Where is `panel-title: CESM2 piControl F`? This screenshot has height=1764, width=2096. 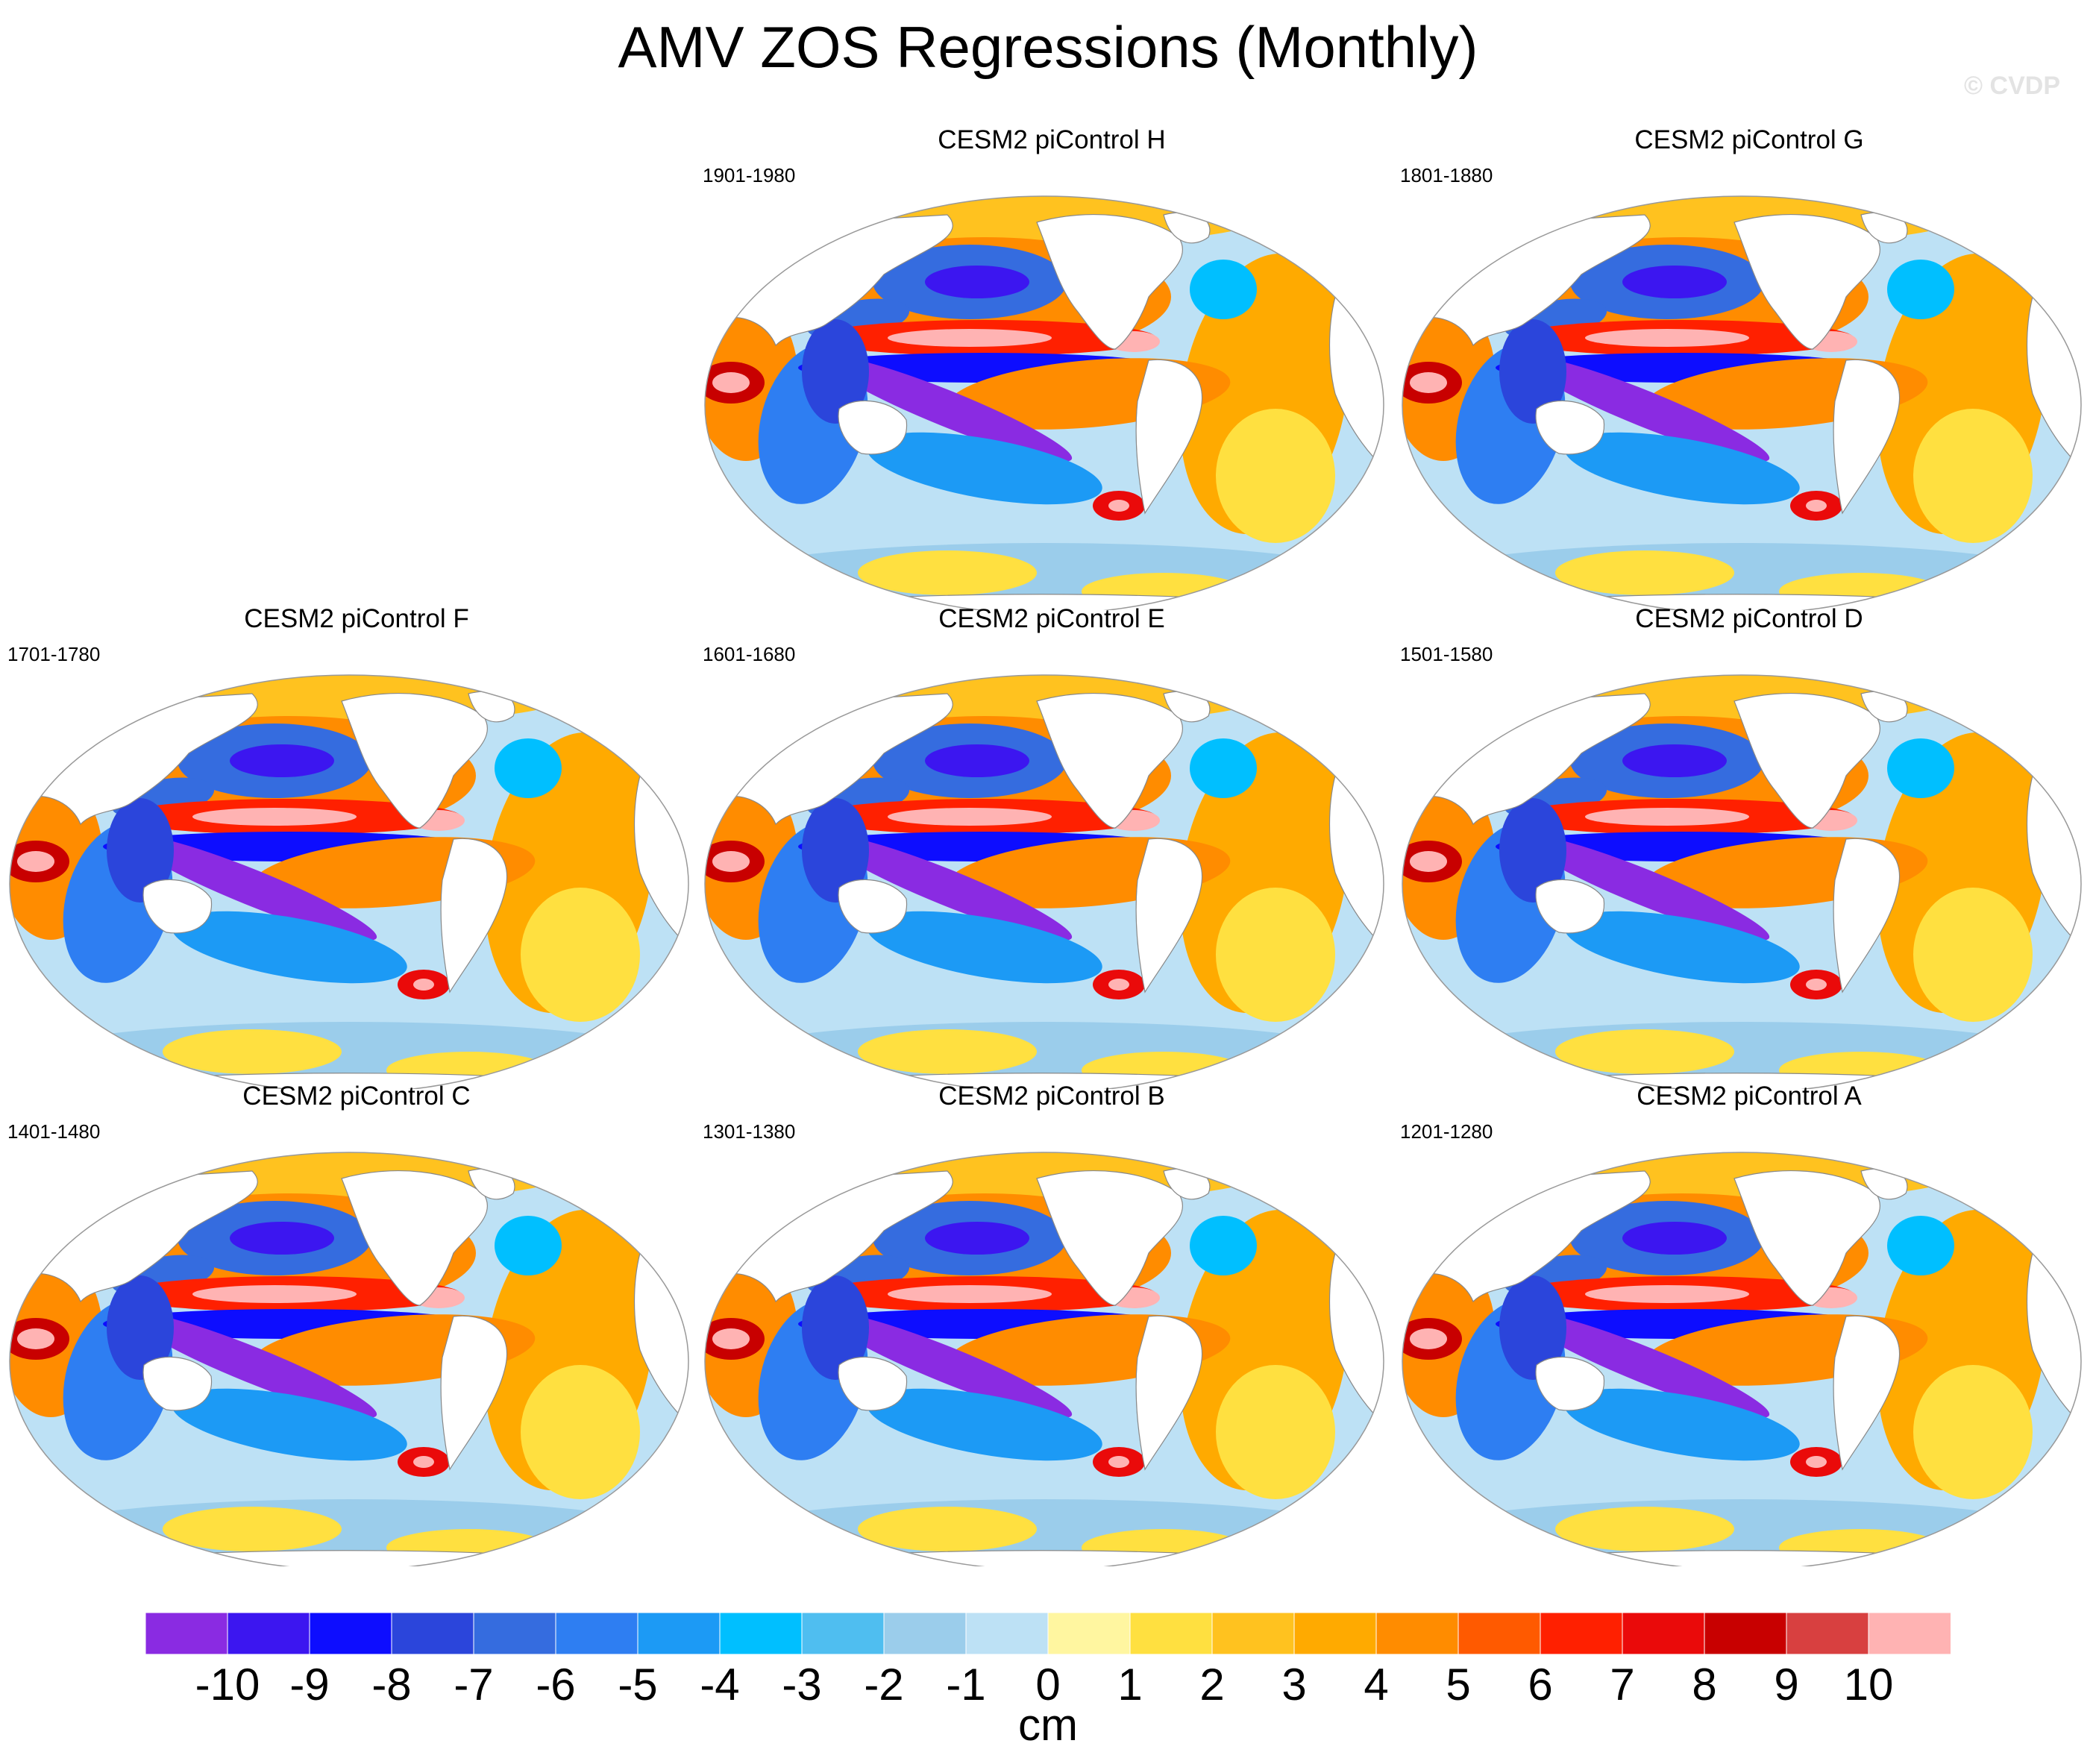
panel-title: CESM2 piControl F is located at coordinates (356, 618).